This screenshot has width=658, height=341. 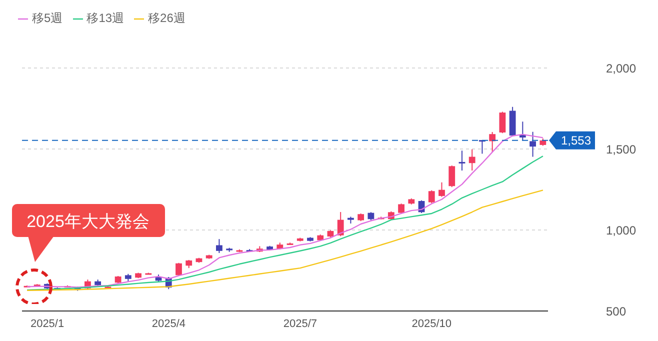 What do you see at coordinates (621, 230) in the screenshot?
I see `y-tick-label: 1,000` at bounding box center [621, 230].